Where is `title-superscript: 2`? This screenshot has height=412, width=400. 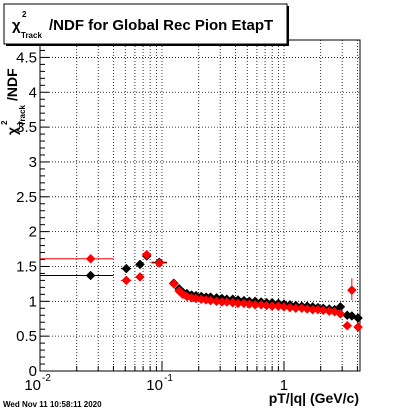 title-superscript: 2 is located at coordinates (24, 14).